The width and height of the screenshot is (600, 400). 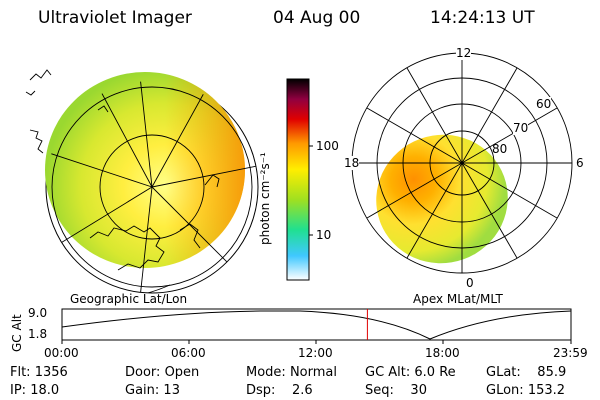 What do you see at coordinates (17, 333) in the screenshot?
I see `timeline-axis-label: GC Alt` at bounding box center [17, 333].